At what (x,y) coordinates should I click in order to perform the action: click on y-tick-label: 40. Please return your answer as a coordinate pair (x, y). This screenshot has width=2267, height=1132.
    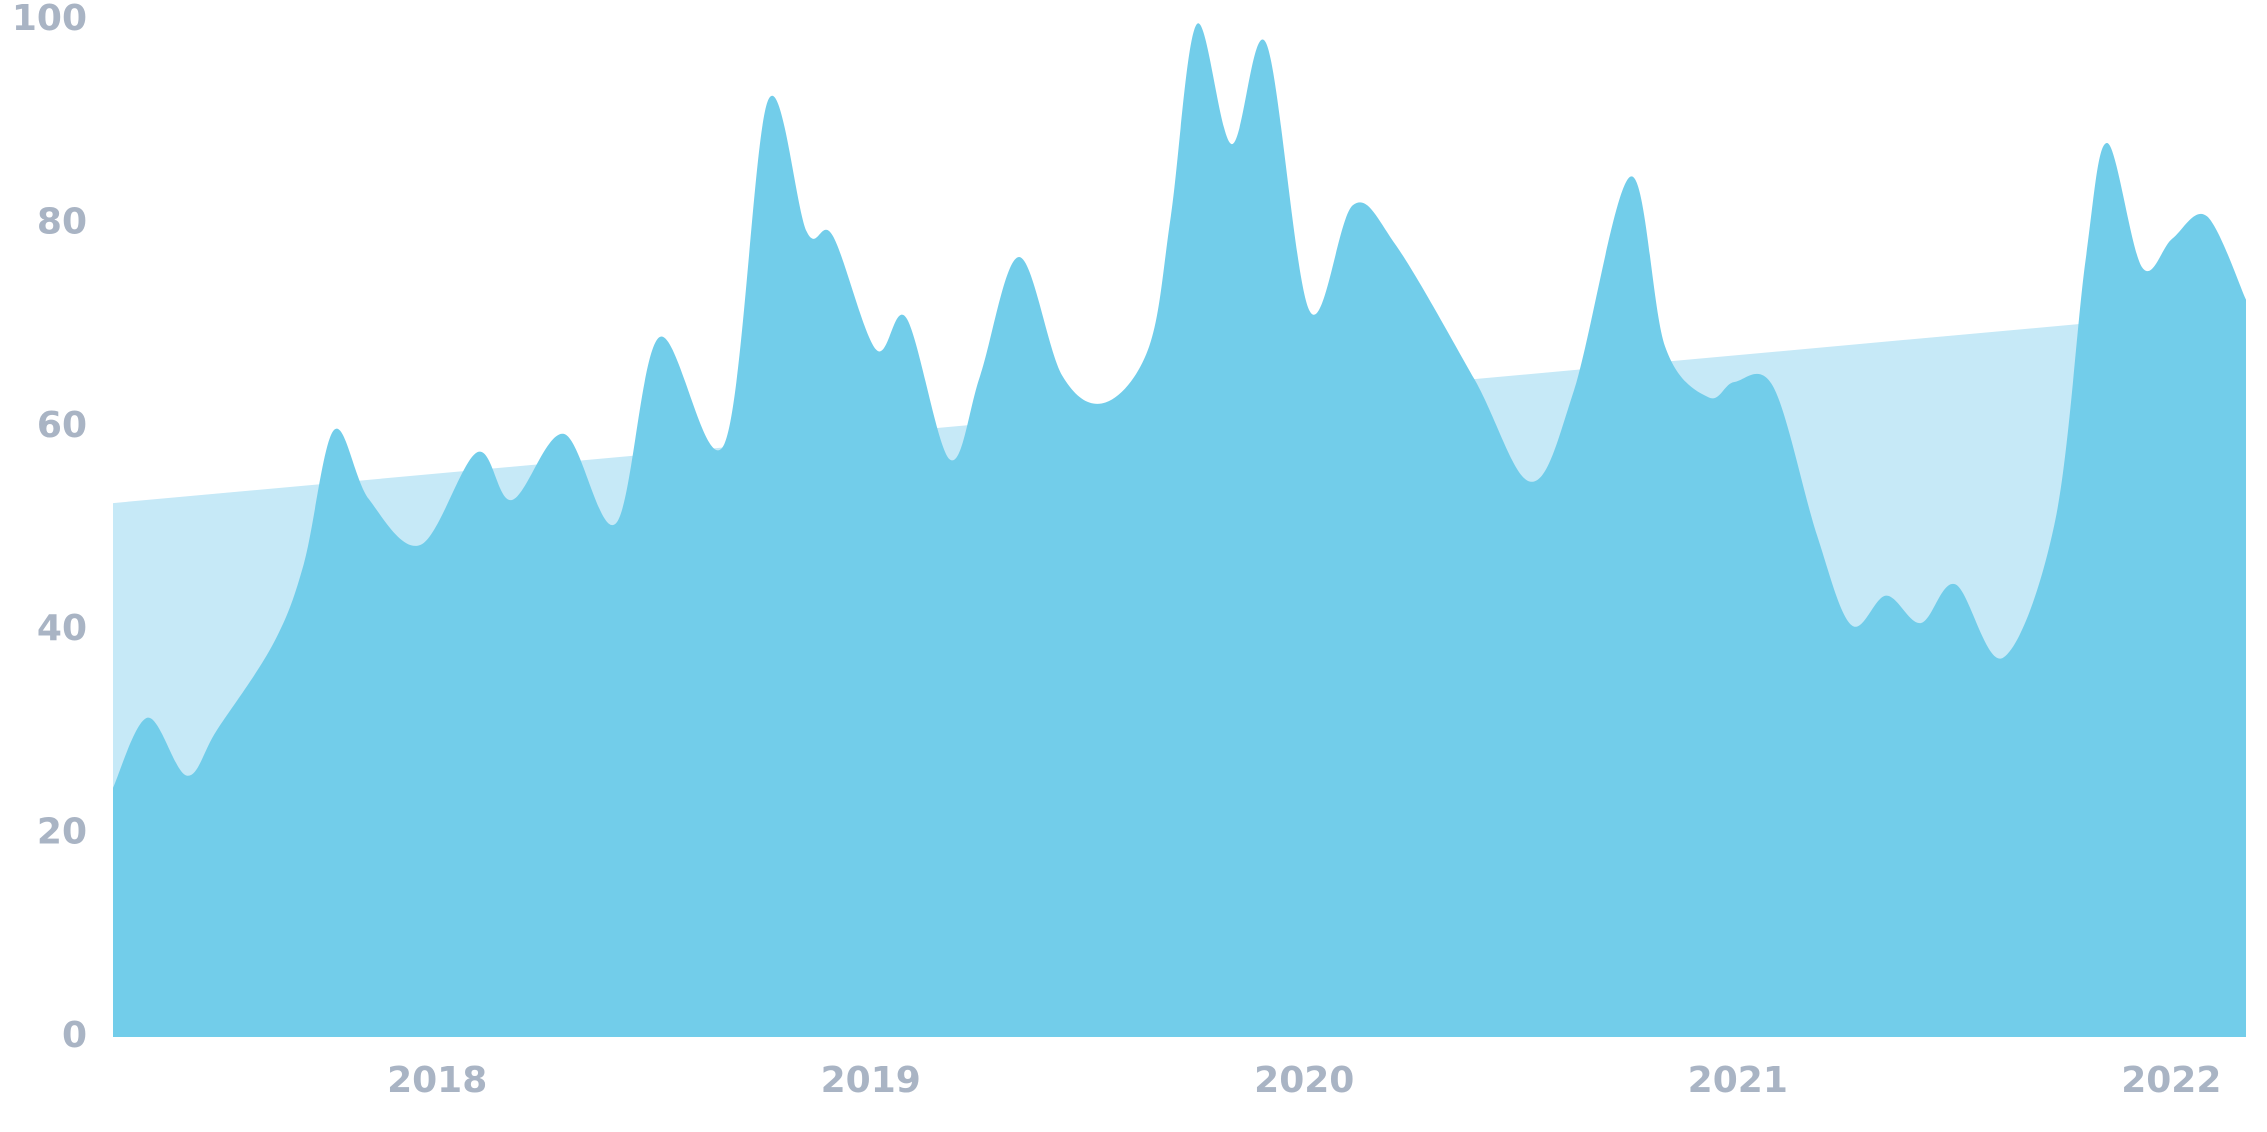
    Looking at the image, I should click on (62, 628).